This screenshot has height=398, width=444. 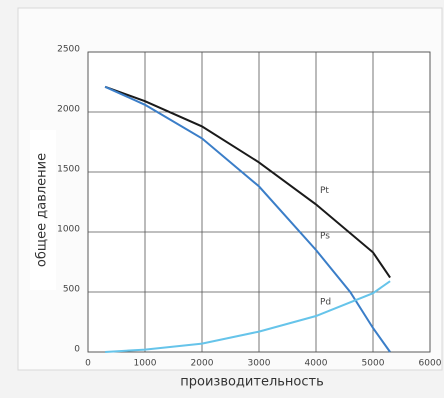 I want to click on y-tick-label: 0, so click(x=77, y=350).